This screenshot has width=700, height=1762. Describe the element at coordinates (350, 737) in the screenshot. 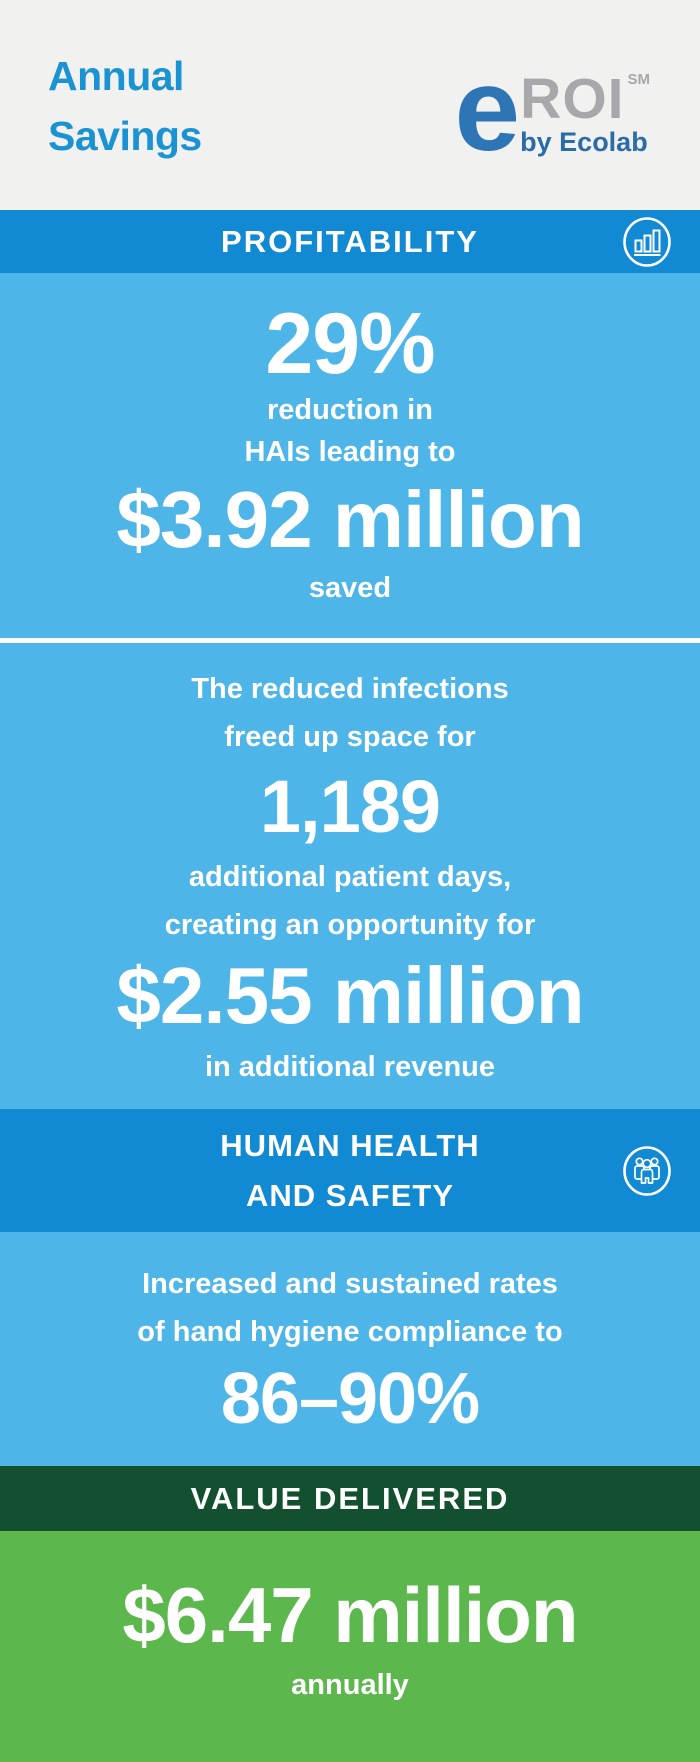

I see `stat2-intro-line2: freed up space for` at that location.